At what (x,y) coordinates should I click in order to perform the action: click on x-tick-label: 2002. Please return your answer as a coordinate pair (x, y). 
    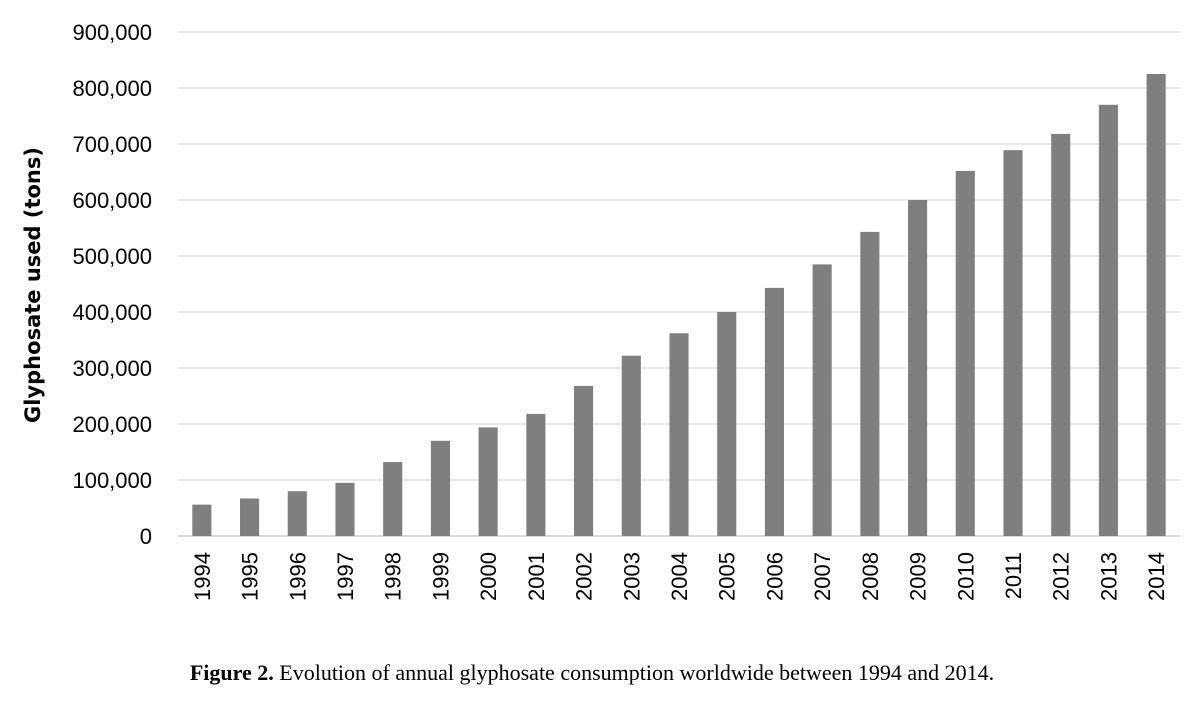
    Looking at the image, I should click on (584, 576).